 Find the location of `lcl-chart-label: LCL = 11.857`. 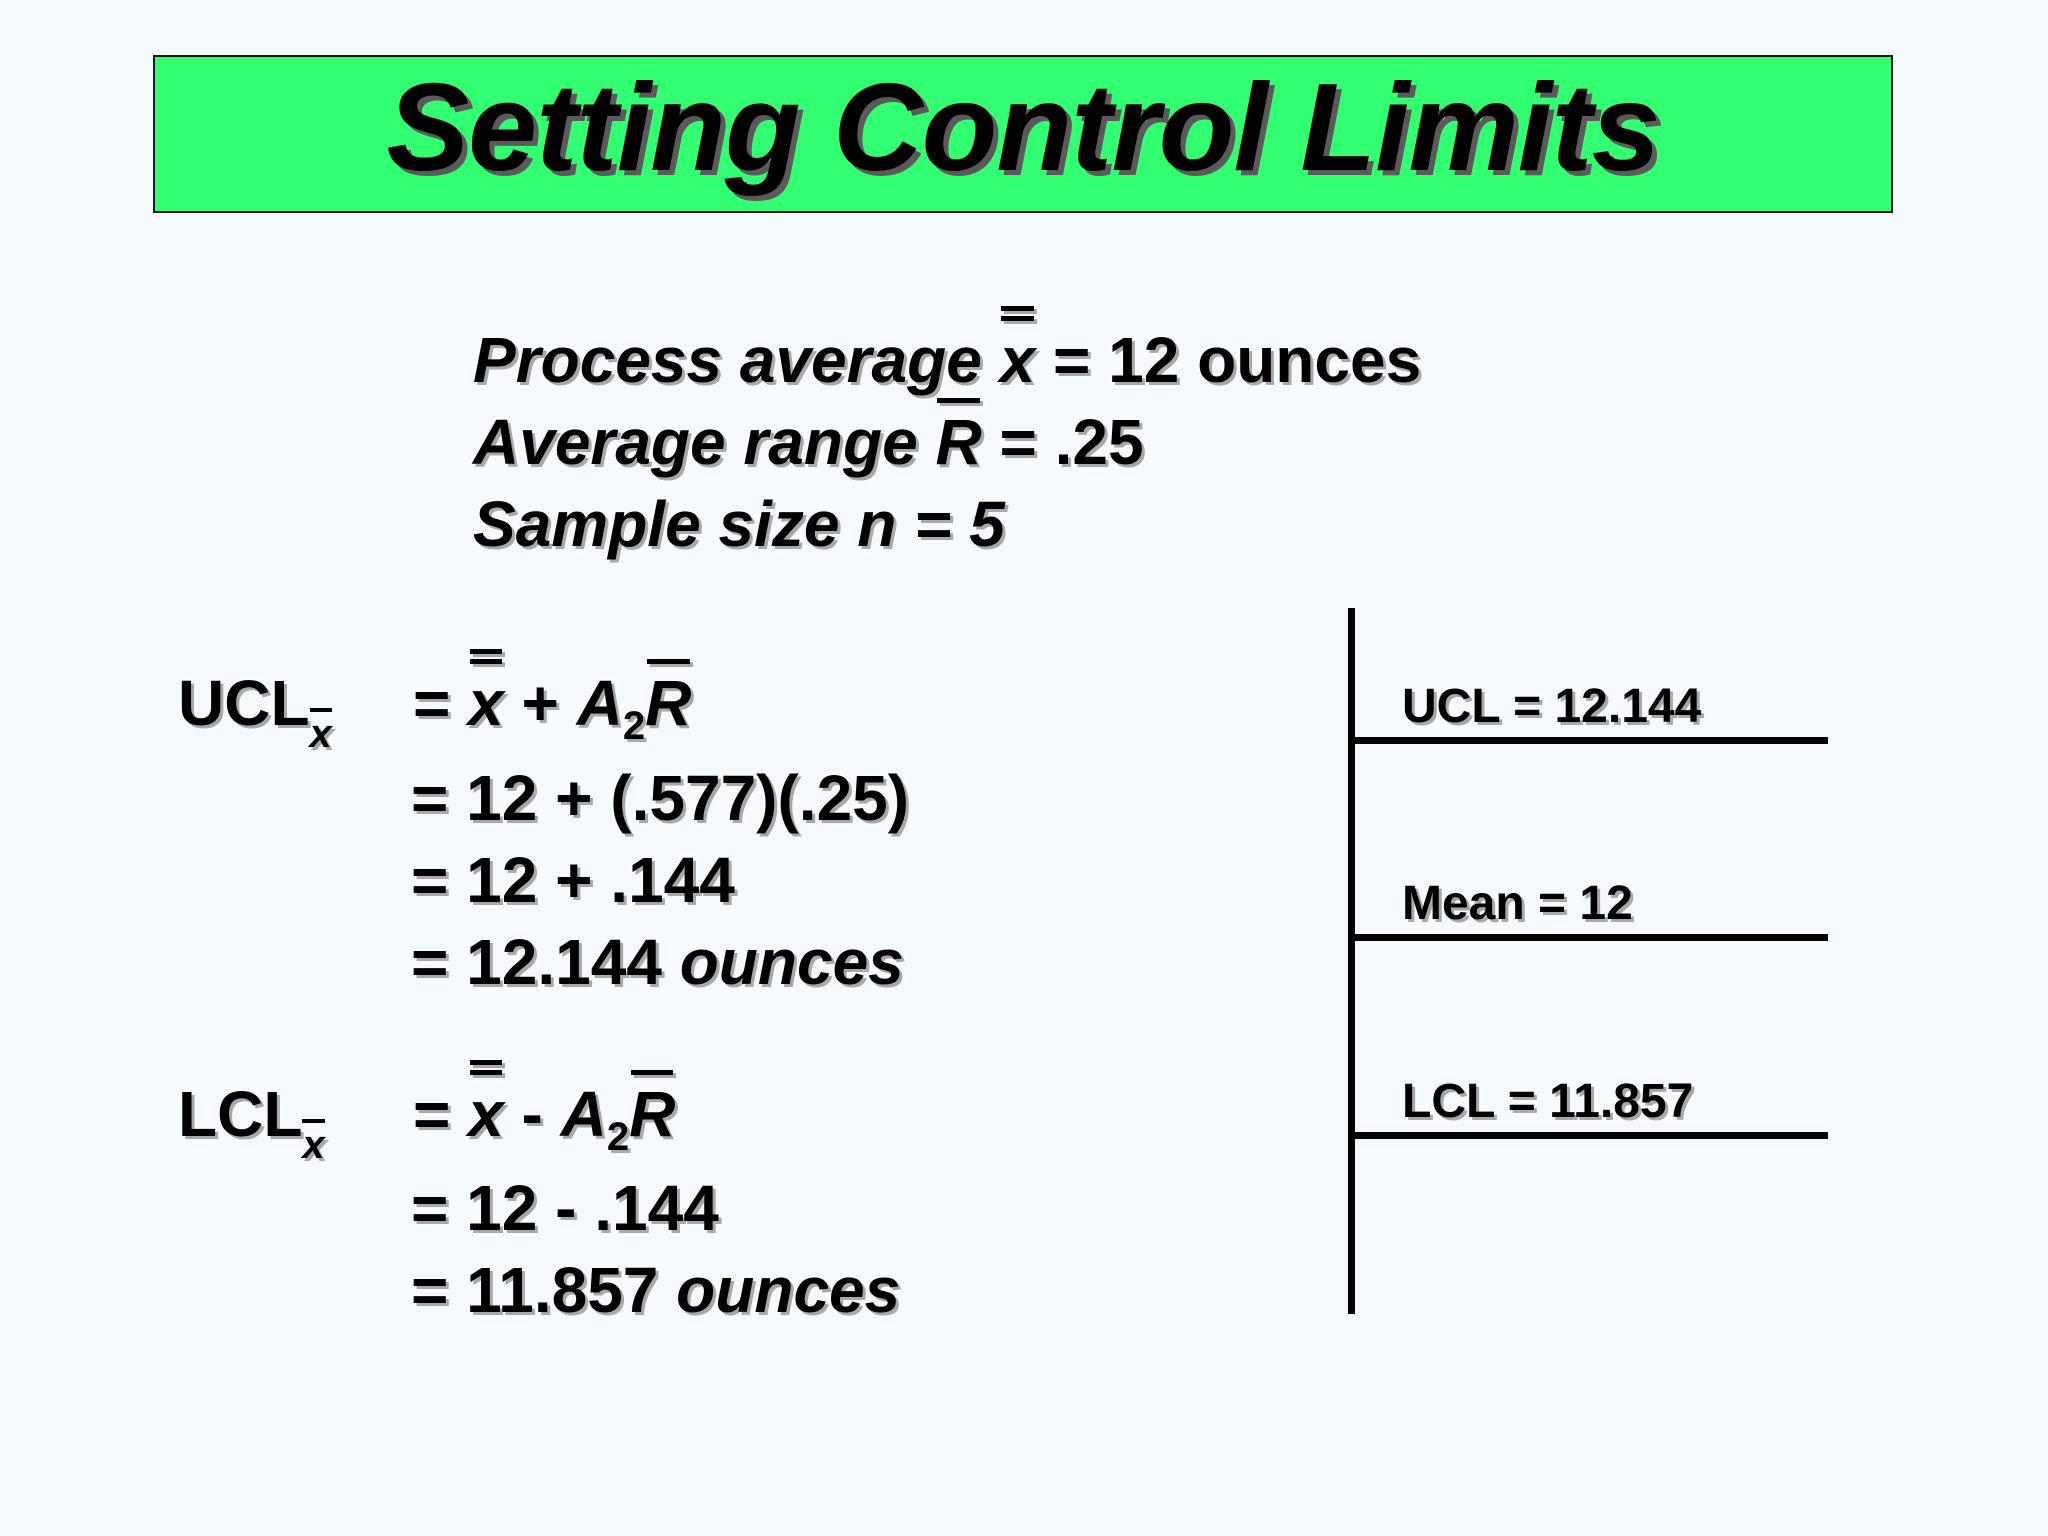

lcl-chart-label: LCL = 11.857 is located at coordinates (1548, 1101).